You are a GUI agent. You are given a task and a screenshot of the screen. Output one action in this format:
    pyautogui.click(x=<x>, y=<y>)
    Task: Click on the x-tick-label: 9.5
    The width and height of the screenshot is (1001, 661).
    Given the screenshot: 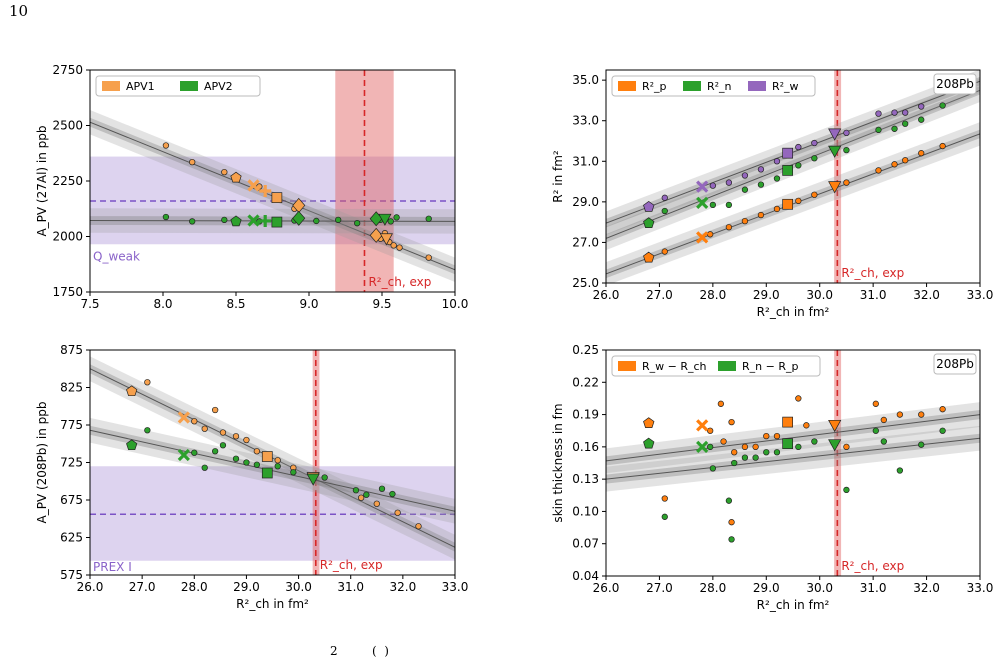 What is the action you would take?
    pyautogui.click(x=381, y=304)
    